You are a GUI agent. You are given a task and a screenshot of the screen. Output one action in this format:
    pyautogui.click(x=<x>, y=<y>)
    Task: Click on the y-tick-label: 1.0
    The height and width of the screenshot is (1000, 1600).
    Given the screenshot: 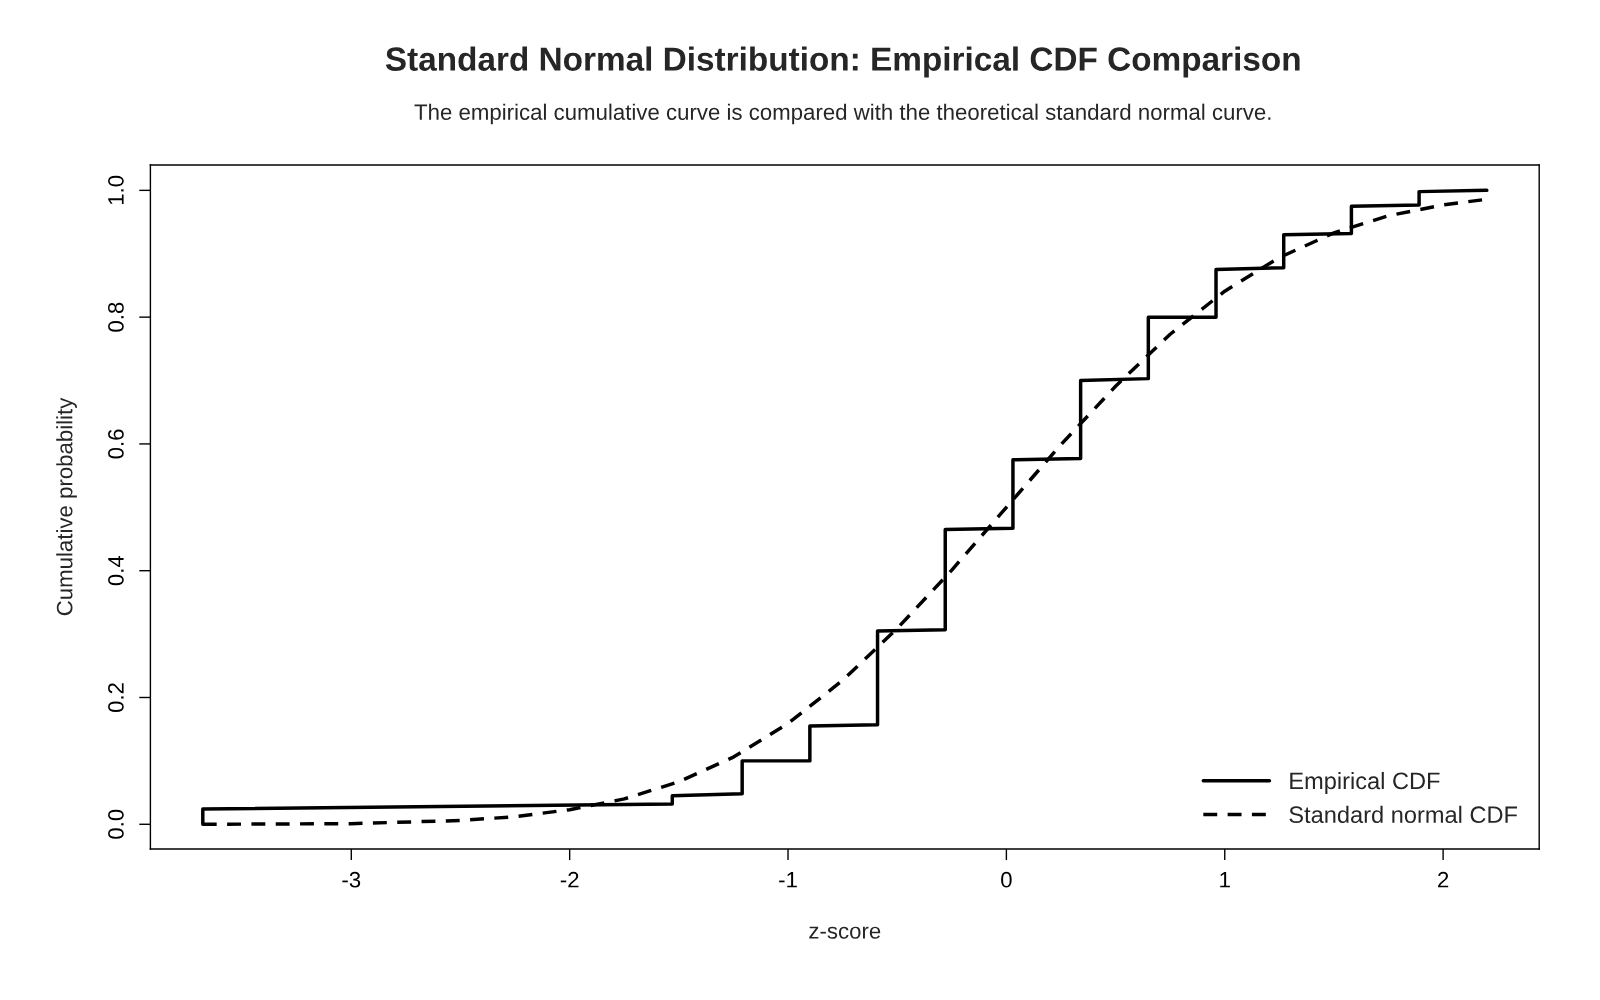 What is the action you would take?
    pyautogui.click(x=116, y=190)
    